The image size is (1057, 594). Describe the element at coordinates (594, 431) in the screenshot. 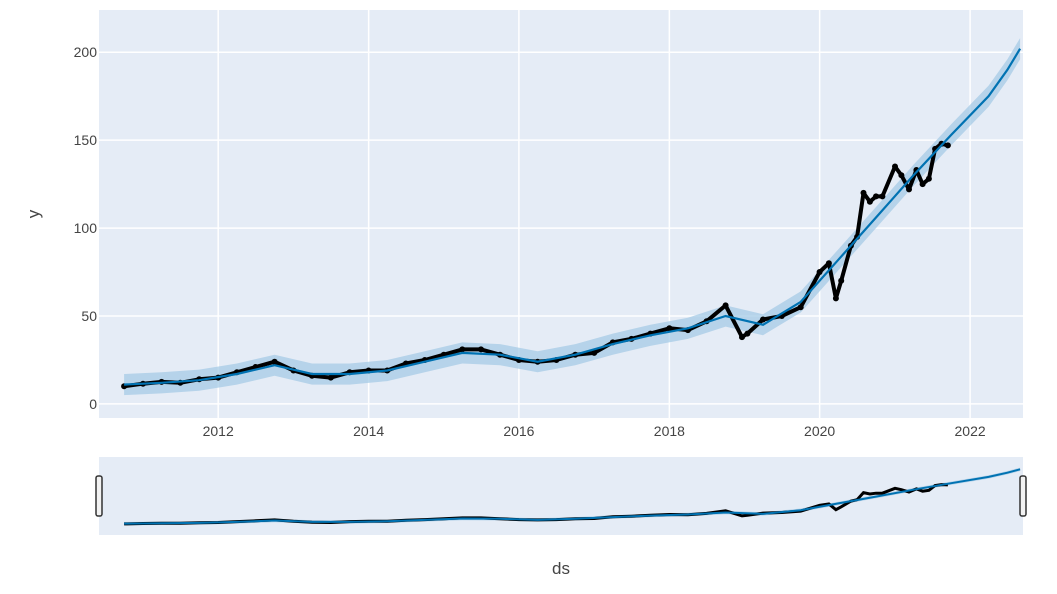

I see `x-tick-labels: 2012 2014 2016 2018 2020 2022` at that location.